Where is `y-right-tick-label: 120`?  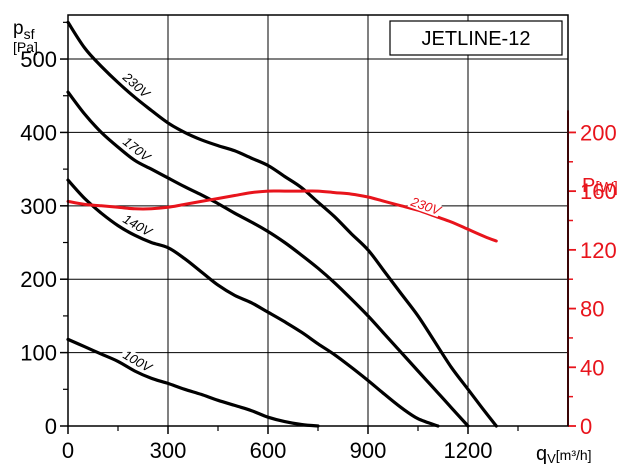
y-right-tick-label: 120 is located at coordinates (598, 250).